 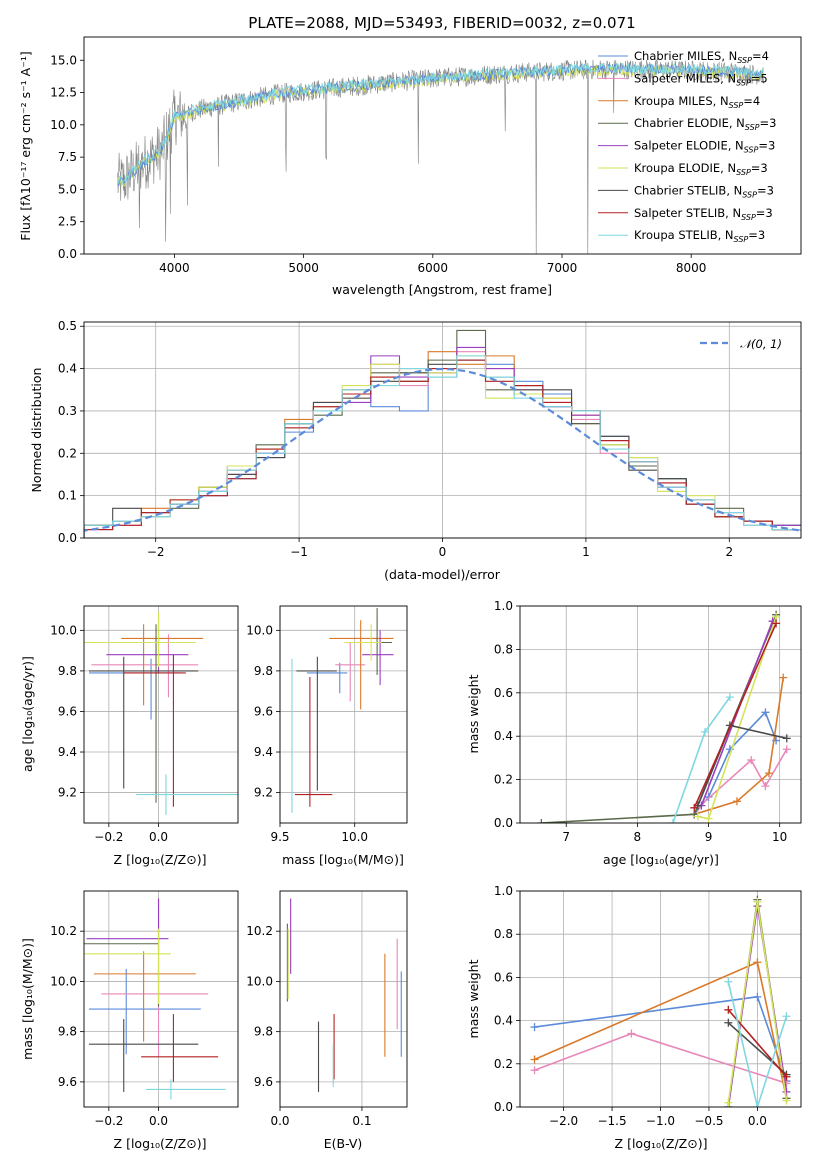 What do you see at coordinates (728, 1022) in the screenshot?
I see `weight-marker-chabrier_stelib` at bounding box center [728, 1022].